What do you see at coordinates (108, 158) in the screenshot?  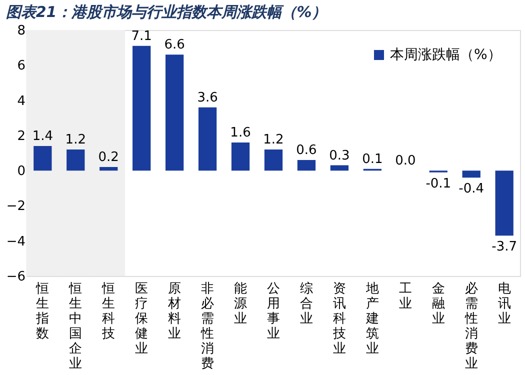 I see `text: 0.2` at bounding box center [108, 158].